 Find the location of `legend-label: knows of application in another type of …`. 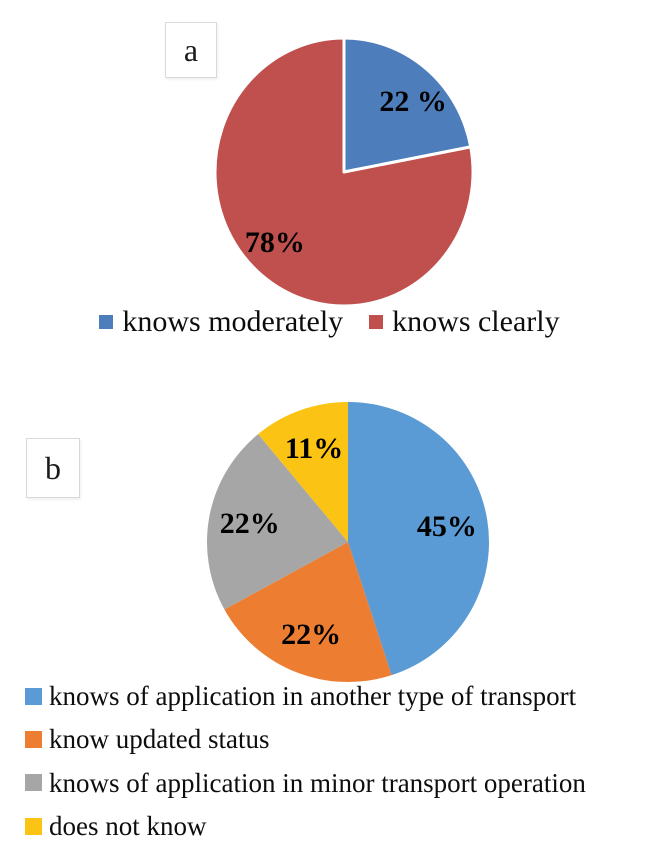

legend-label: knows of application in another type of … is located at coordinates (313, 696).